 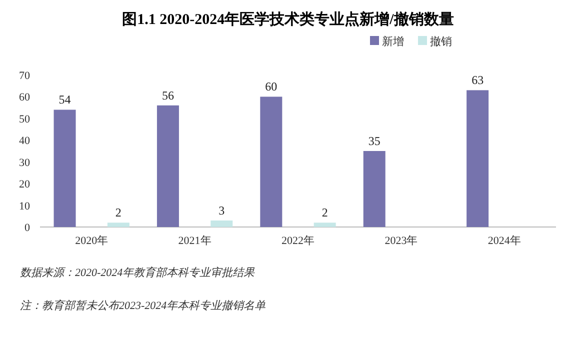 I want to click on x-tick-label: 2022年, so click(x=298, y=241).